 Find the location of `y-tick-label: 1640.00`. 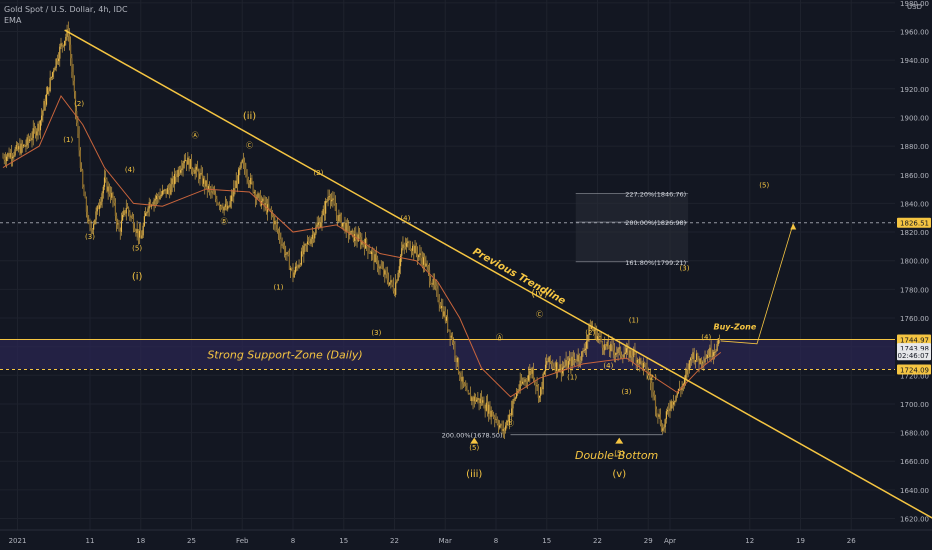

y-tick-label: 1640.00 is located at coordinates (914, 491).